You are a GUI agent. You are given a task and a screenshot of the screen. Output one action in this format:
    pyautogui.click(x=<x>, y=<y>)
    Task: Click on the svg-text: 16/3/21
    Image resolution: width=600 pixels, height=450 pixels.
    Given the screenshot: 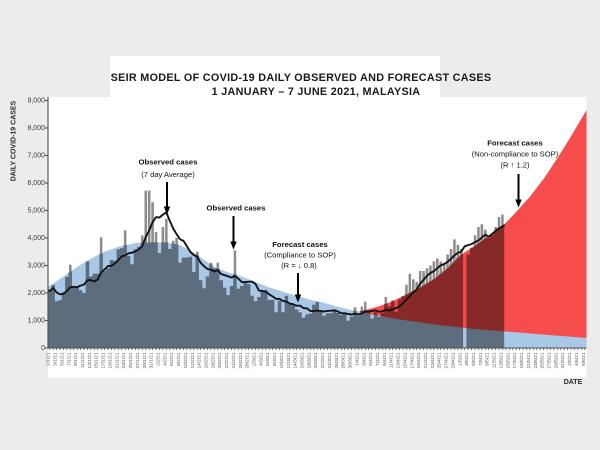 What is the action you would take?
    pyautogui.click(x=303, y=360)
    